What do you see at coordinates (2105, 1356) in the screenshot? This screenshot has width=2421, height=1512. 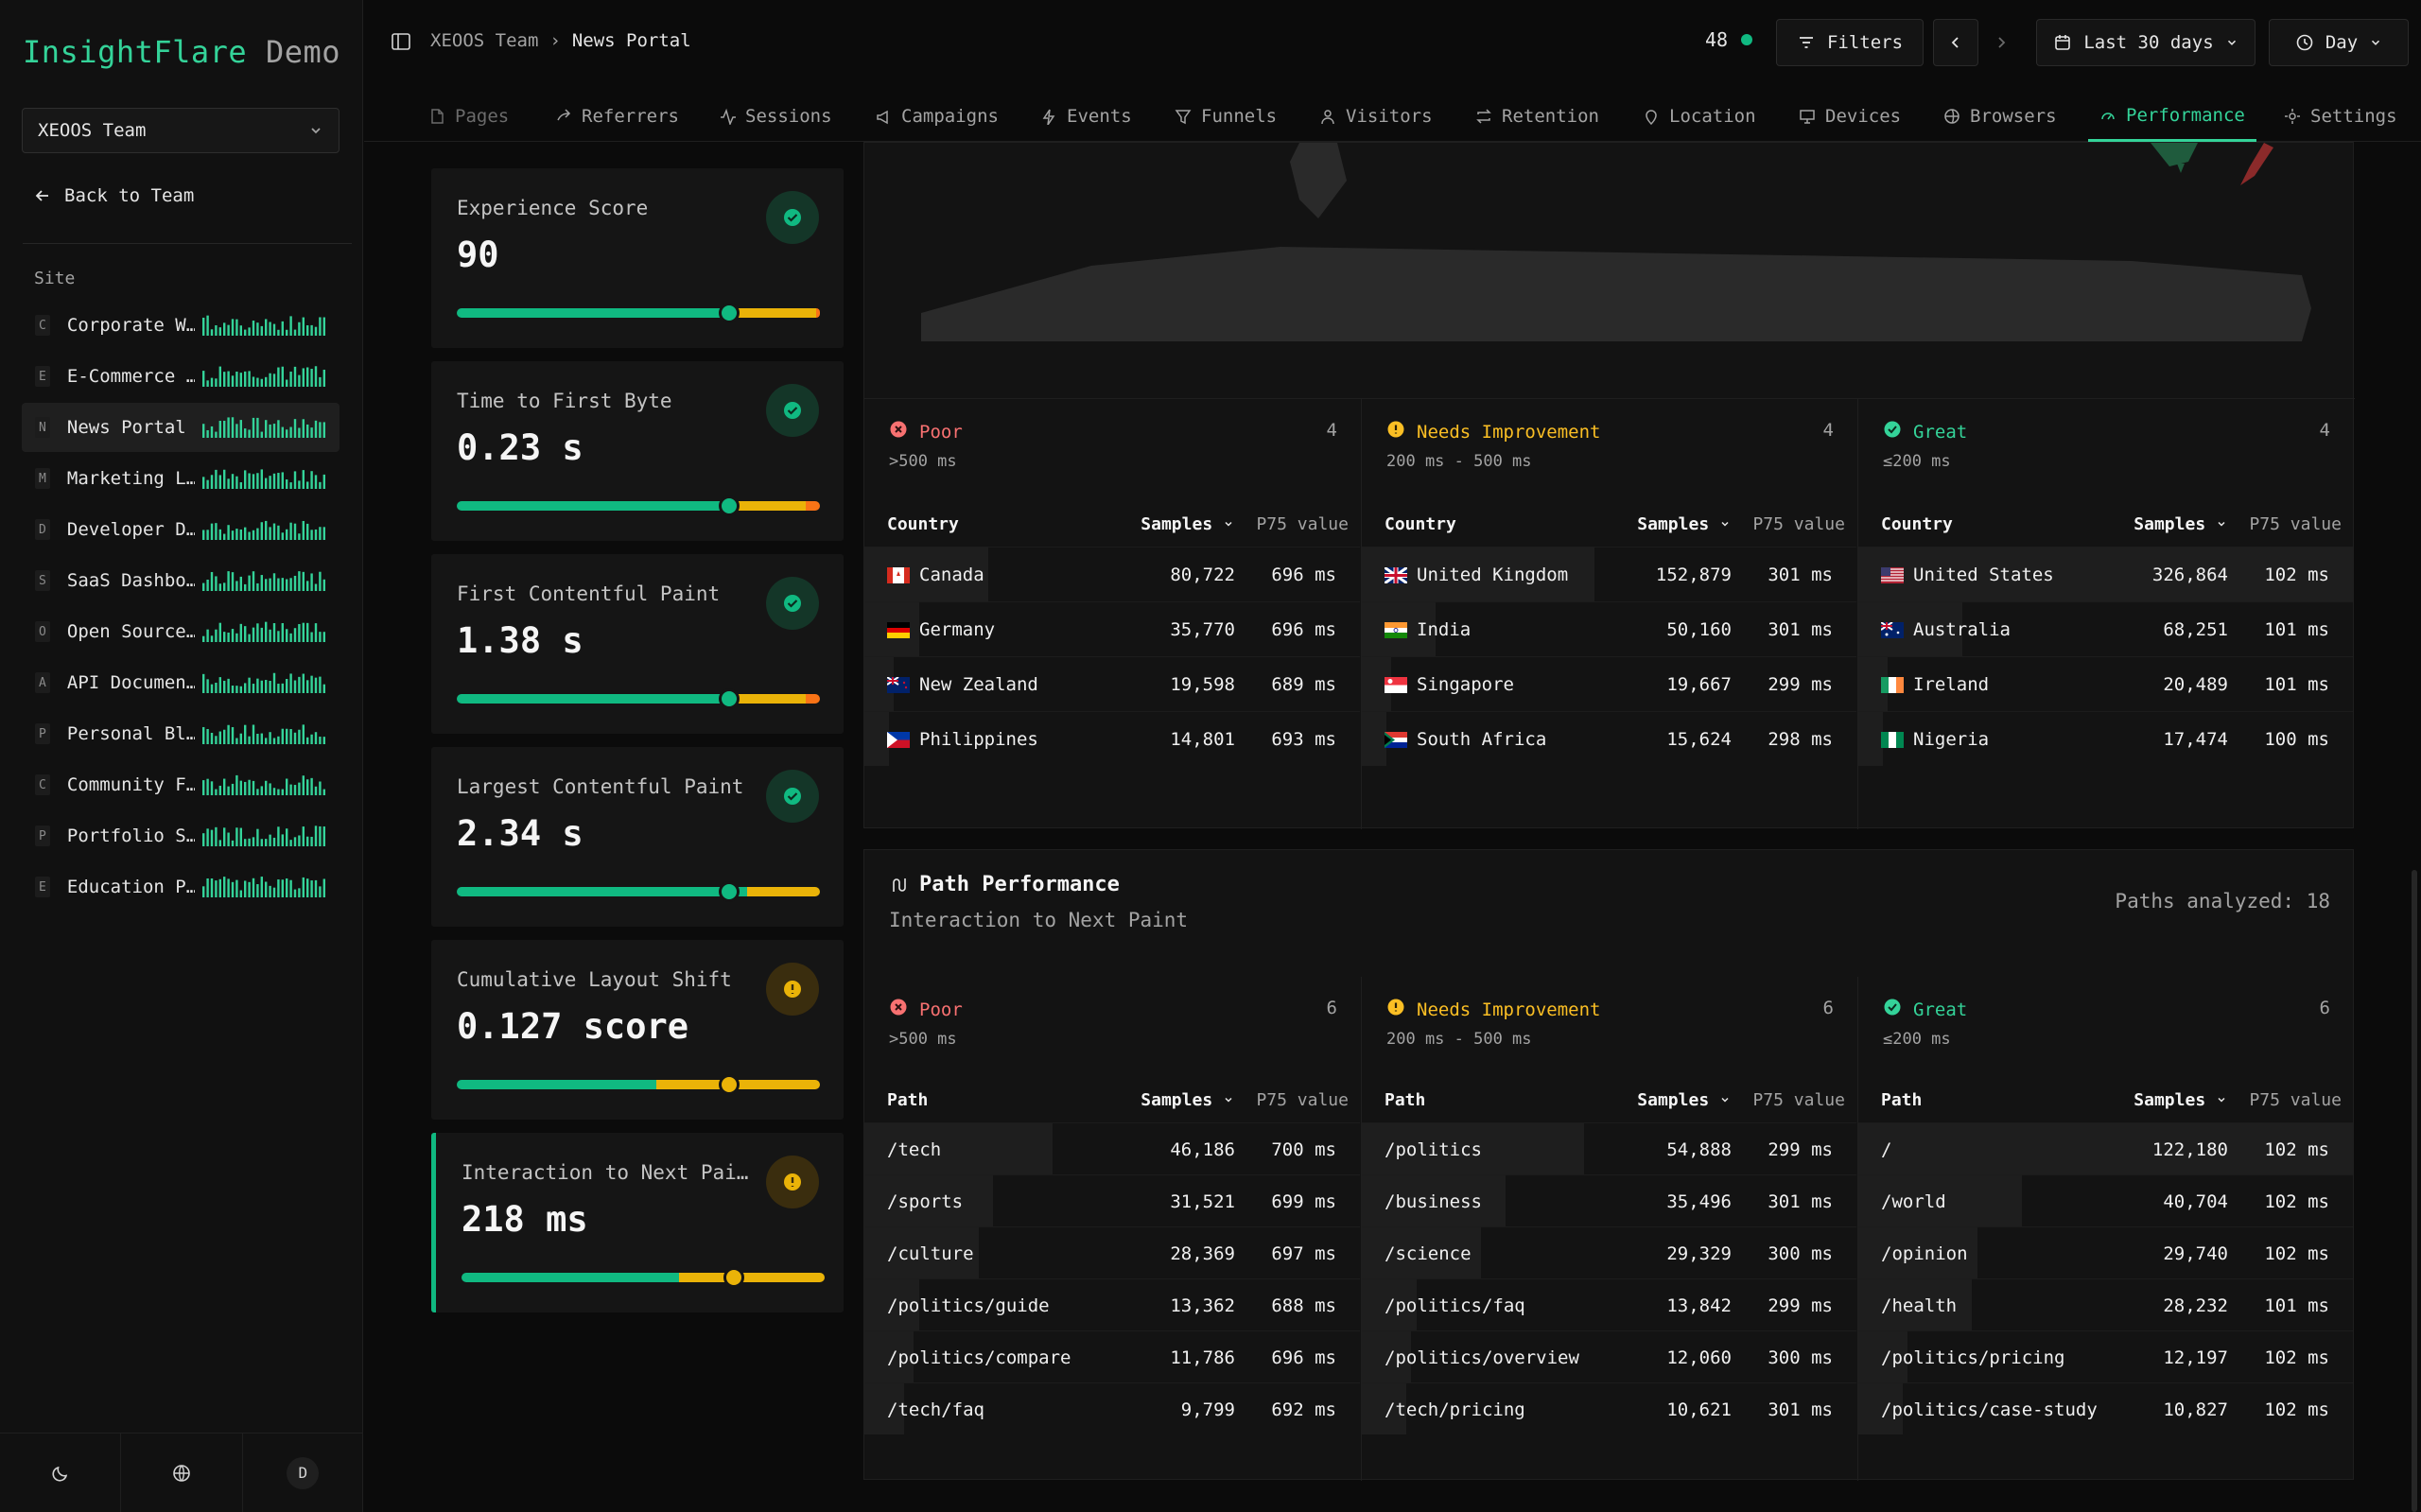 I see `table-row: /politics/pricing 12,197 102 ms` at bounding box center [2105, 1356].